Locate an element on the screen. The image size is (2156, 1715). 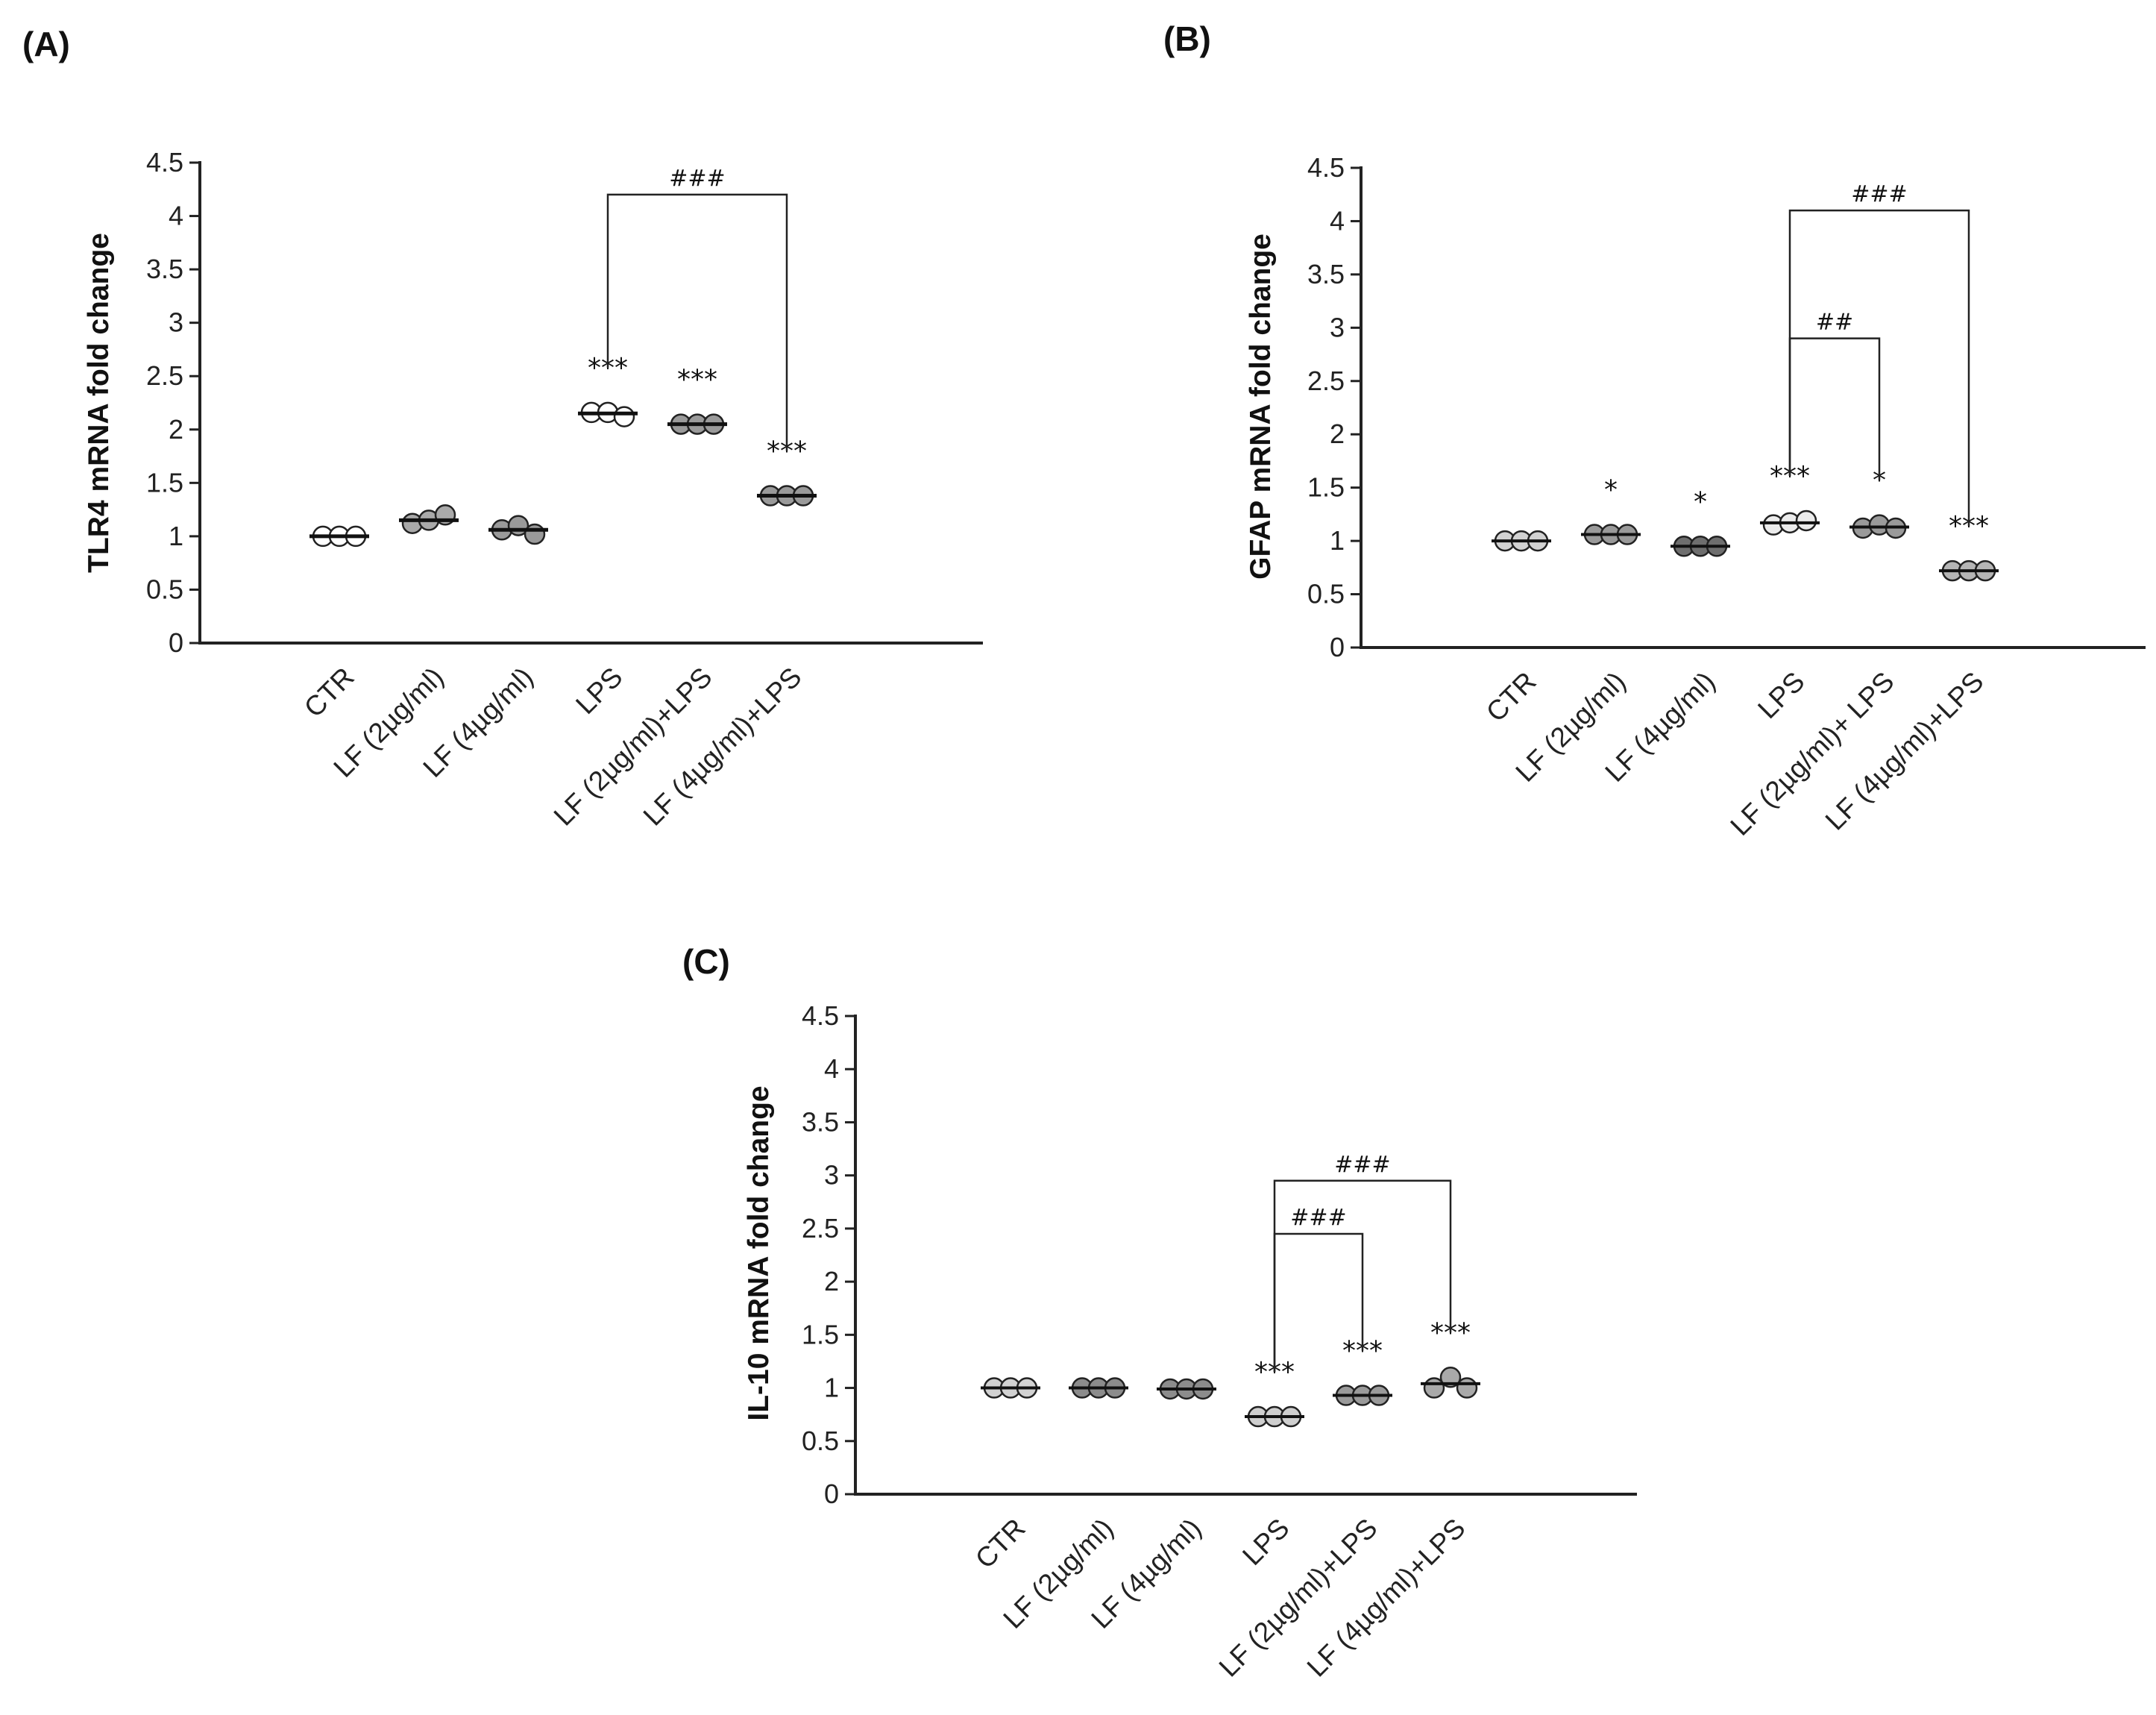
panel-label: (A) is located at coordinates (46, 44).